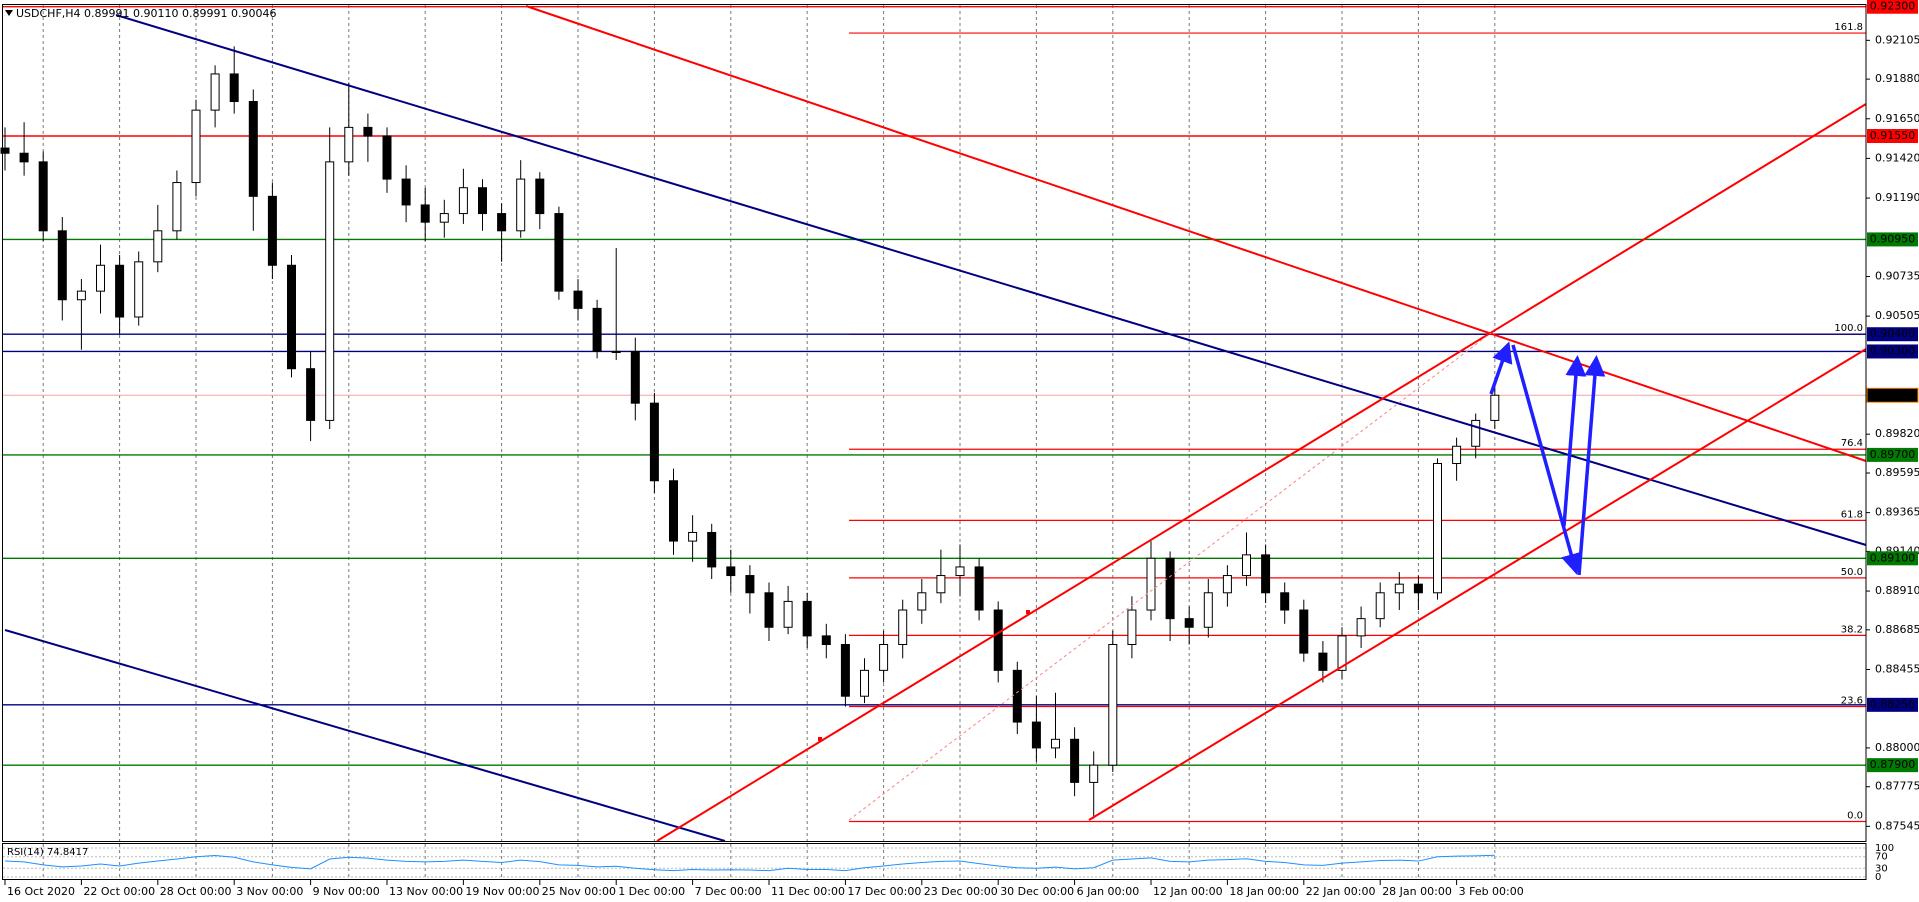  I want to click on x-tick-label: 23 Dec 00:00, so click(961, 891).